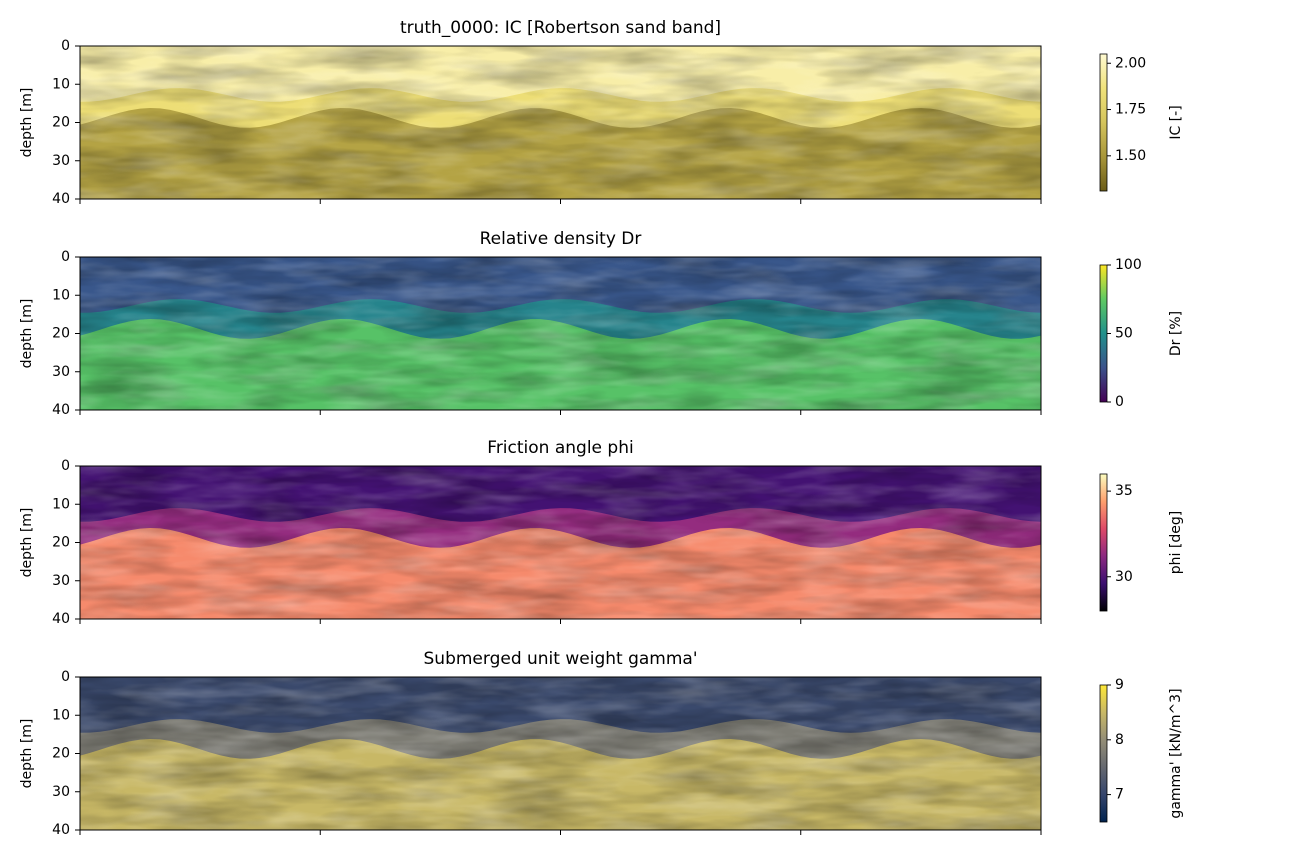 The image size is (1300, 851). I want to click on cbar-tick-label: 0, so click(1119, 402).